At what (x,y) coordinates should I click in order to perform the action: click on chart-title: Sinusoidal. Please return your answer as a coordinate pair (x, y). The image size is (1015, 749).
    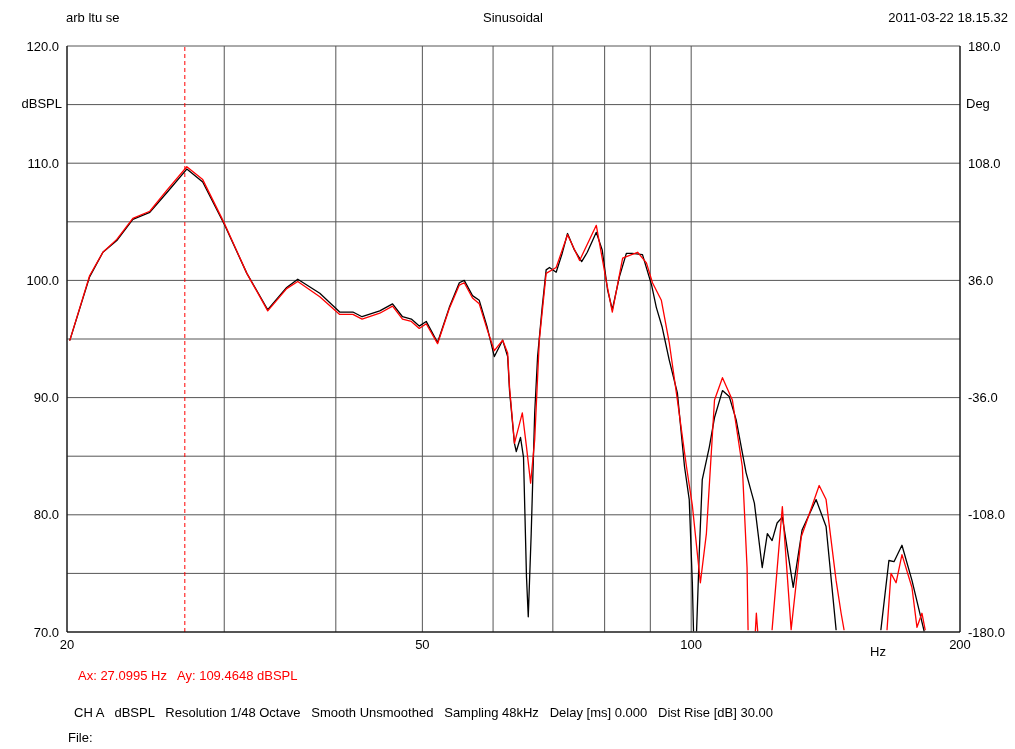
    Looking at the image, I should click on (513, 17).